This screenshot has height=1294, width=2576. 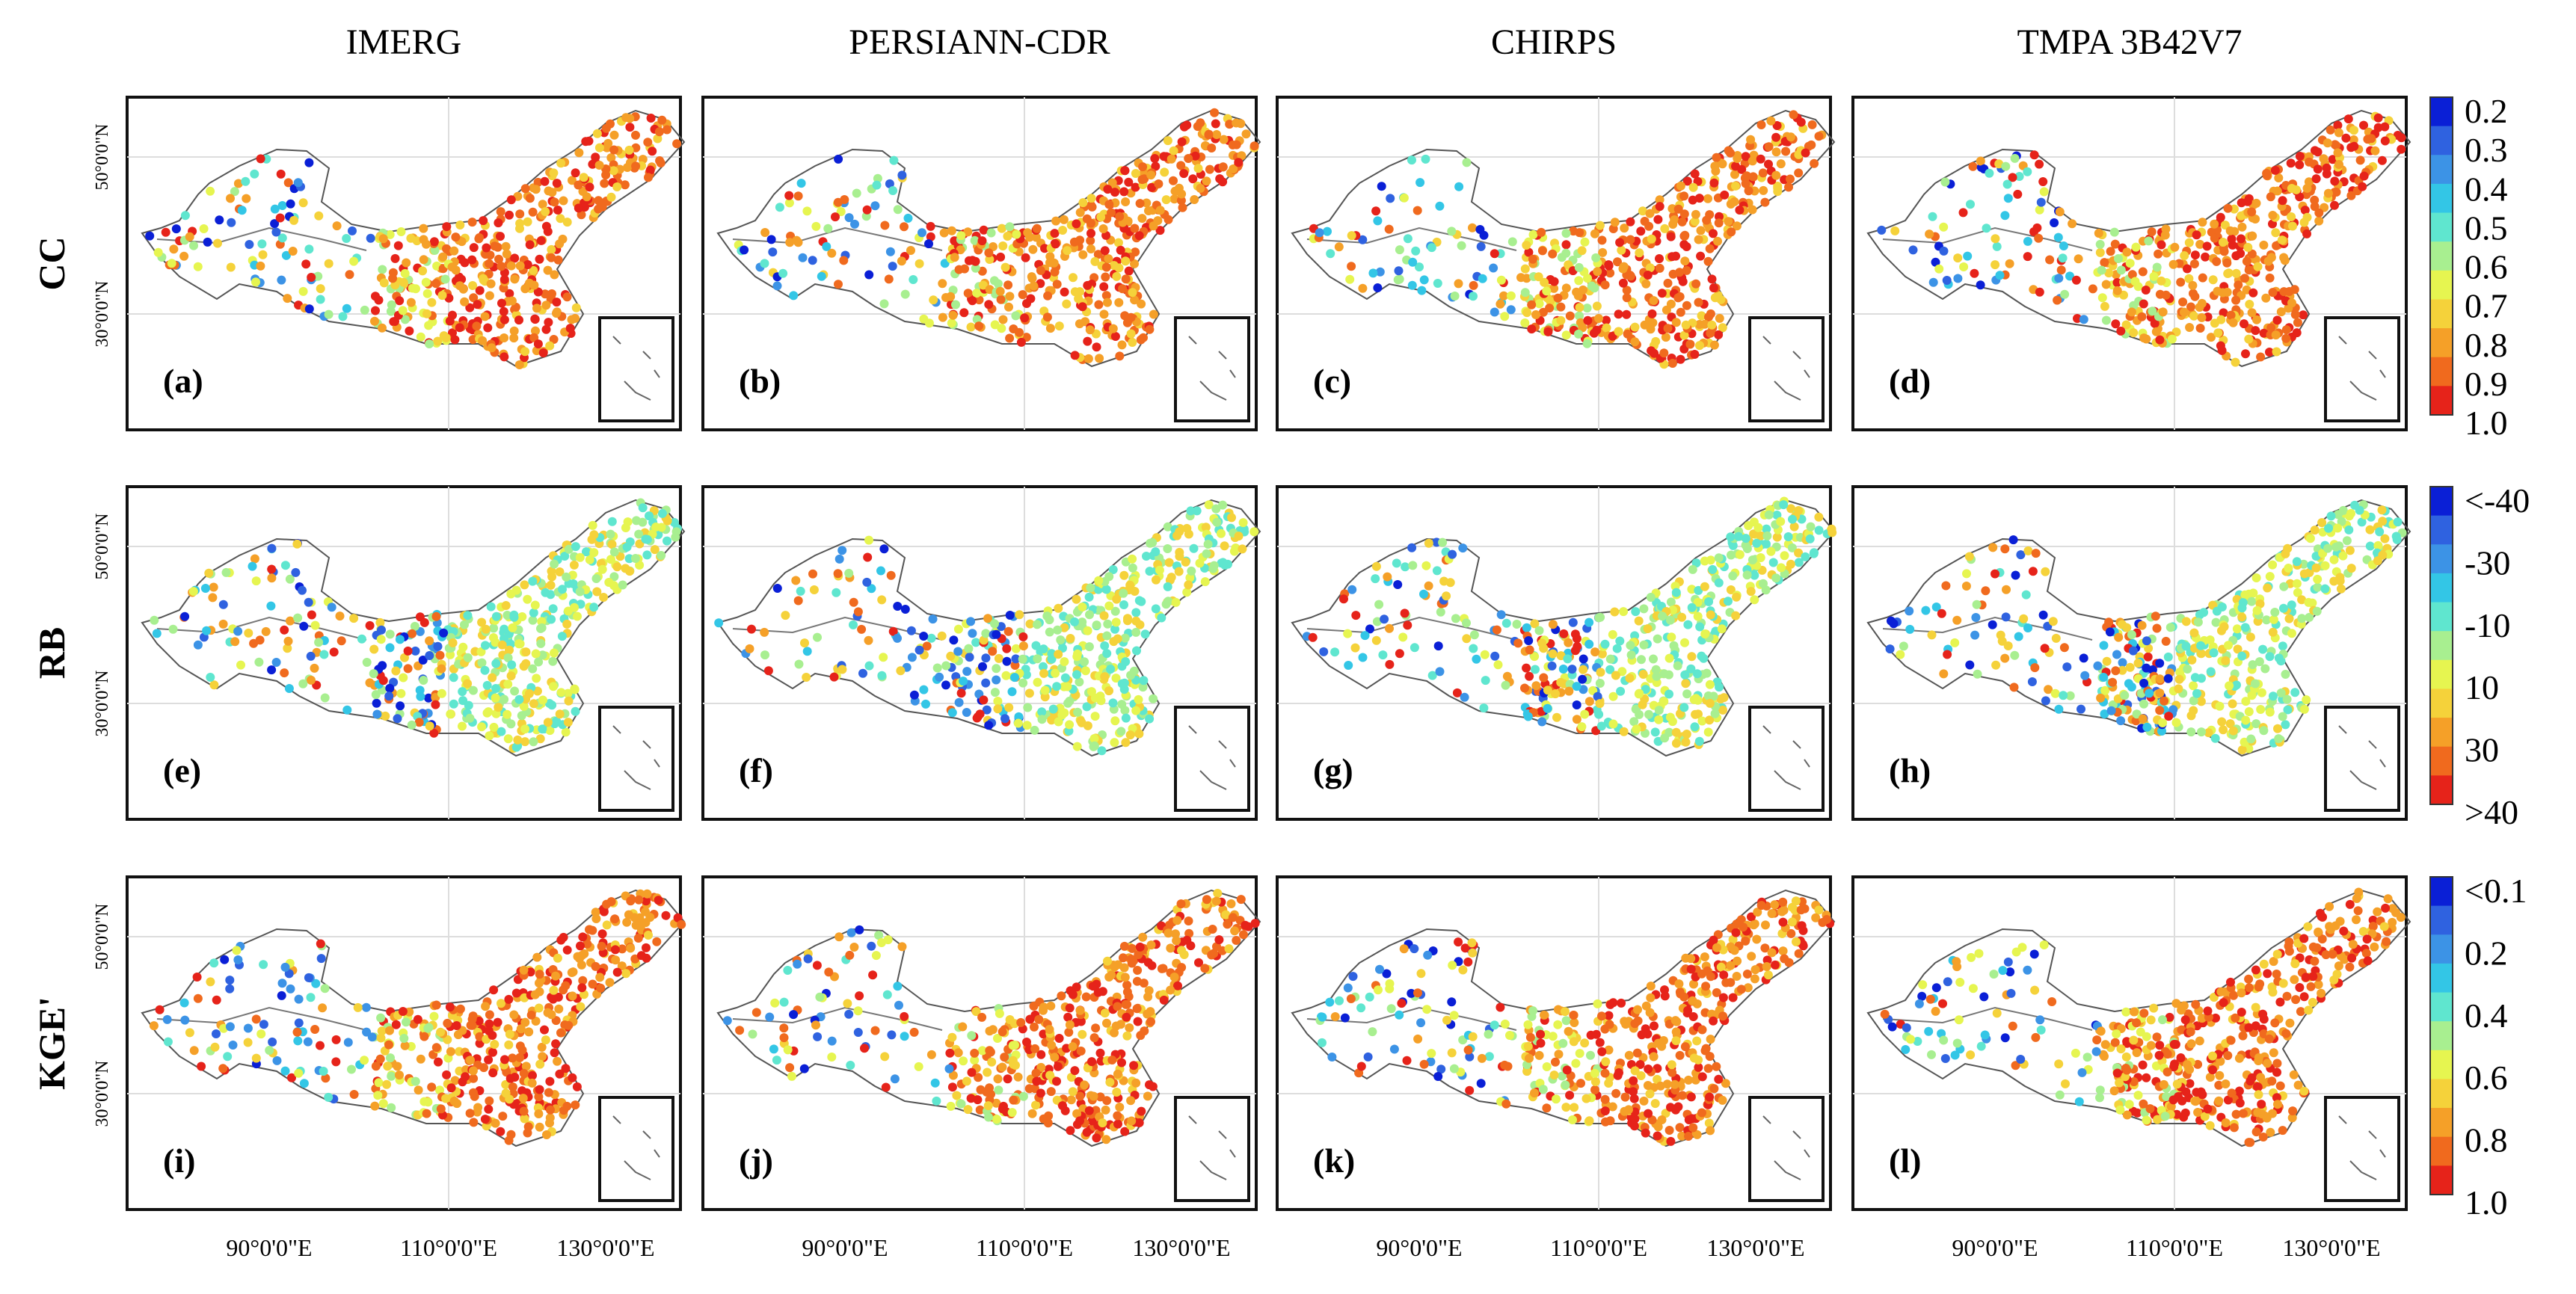 I want to click on row-label: KGE', so click(x=52, y=1043).